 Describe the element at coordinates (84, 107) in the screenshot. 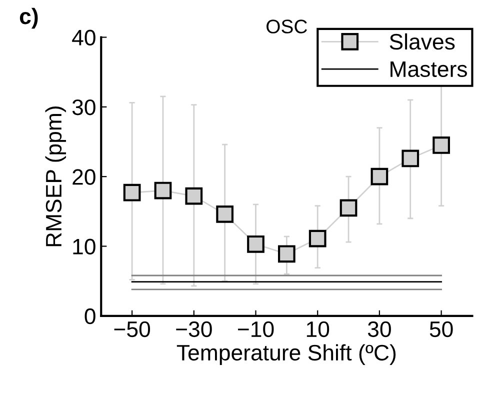

I see `y-tick-label: 30` at that location.